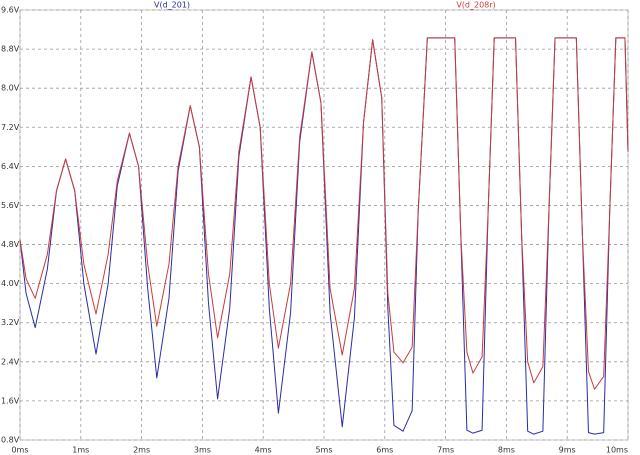 Image resolution: width=640 pixels, height=455 pixels. I want to click on y-tick-label: 8.0V, so click(10, 88).